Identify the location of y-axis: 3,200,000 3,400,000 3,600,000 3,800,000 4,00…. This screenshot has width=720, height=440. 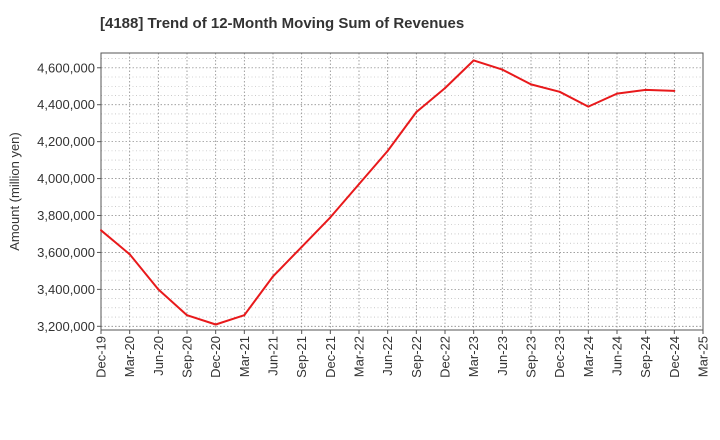
(69, 197).